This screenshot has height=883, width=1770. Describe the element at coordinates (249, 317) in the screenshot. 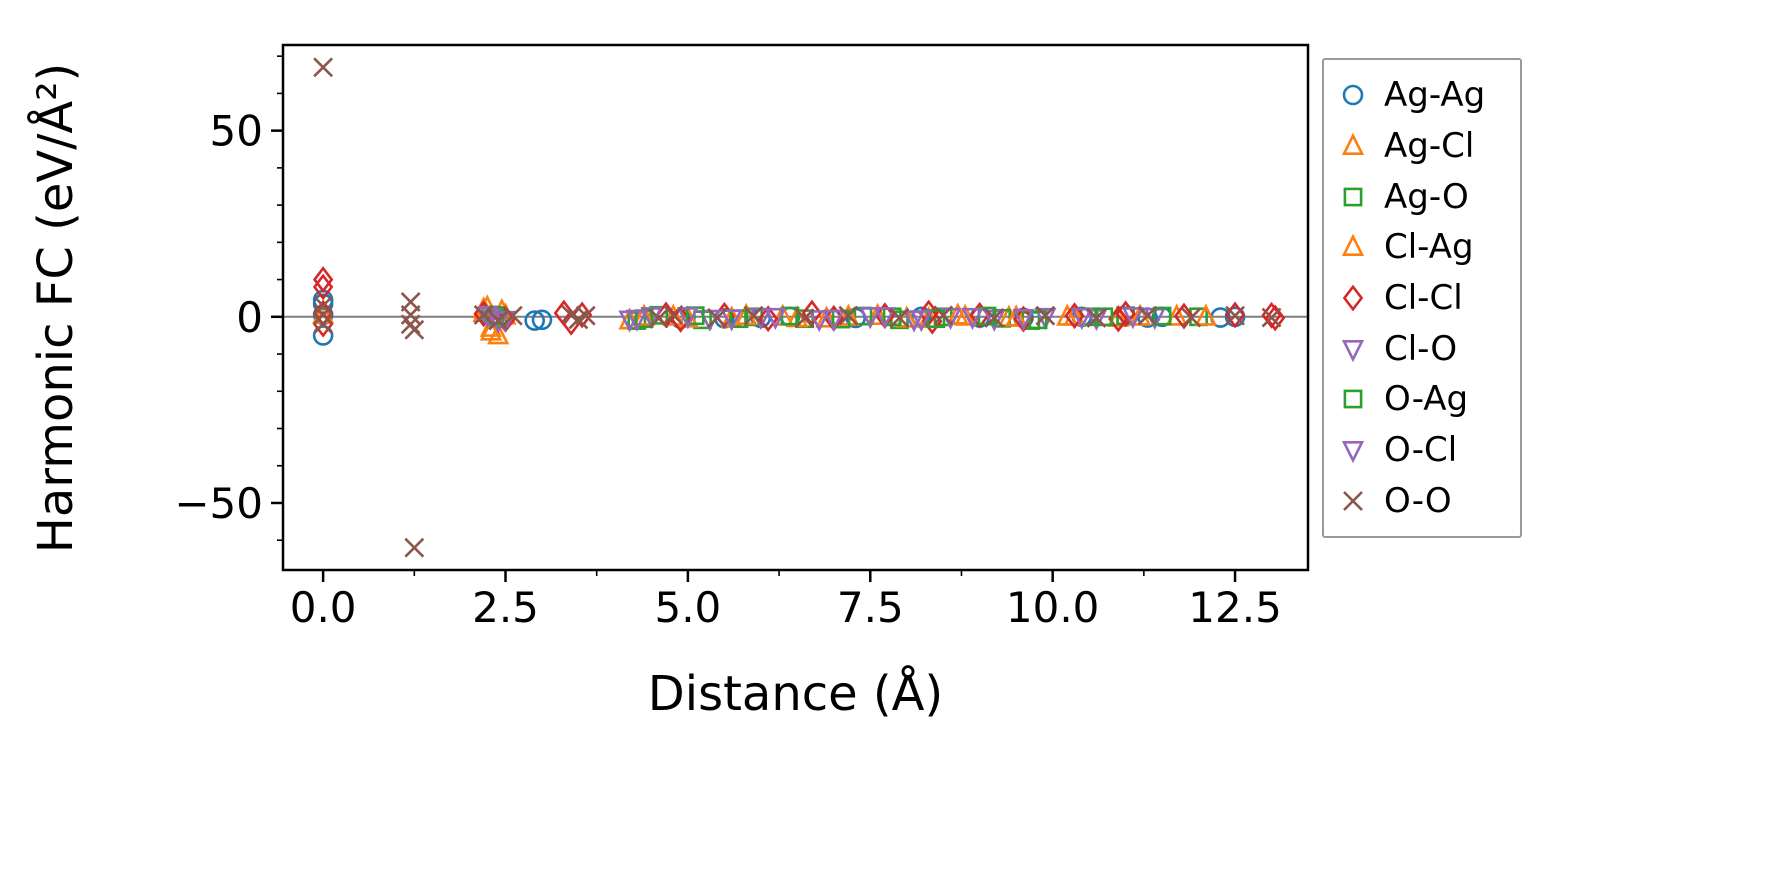

I see `y-tick-label: 0` at that location.